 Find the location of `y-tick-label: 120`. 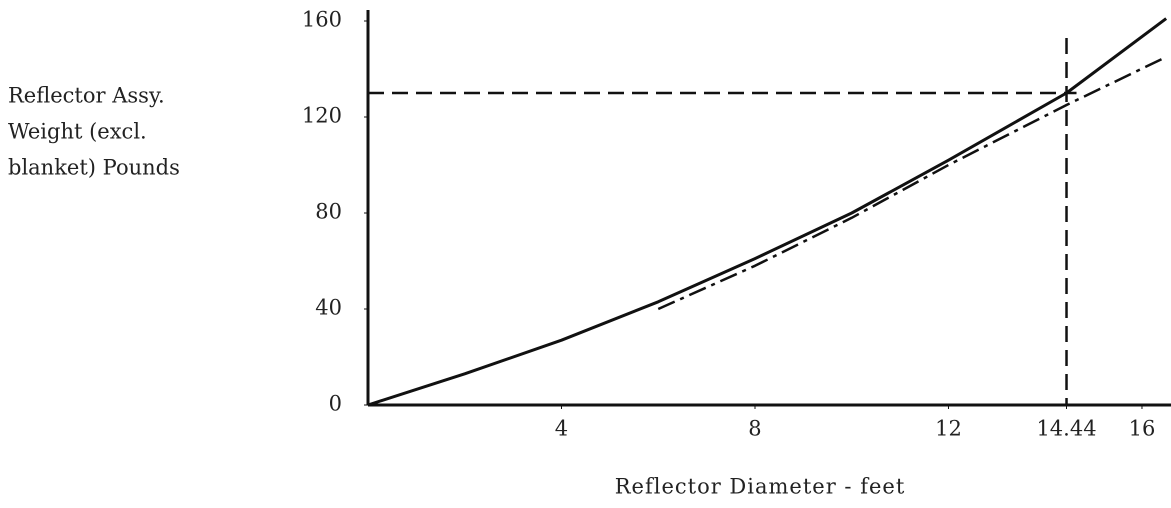

y-tick-label: 120 is located at coordinates (322, 116).